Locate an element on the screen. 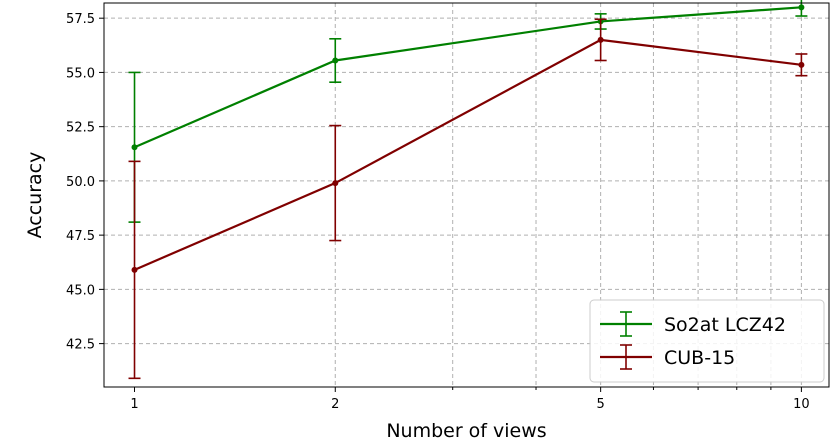 Image resolution: width=831 pixels, height=441 pixels. legend: So2at LCZ42 CUB-15 is located at coordinates (707, 341).